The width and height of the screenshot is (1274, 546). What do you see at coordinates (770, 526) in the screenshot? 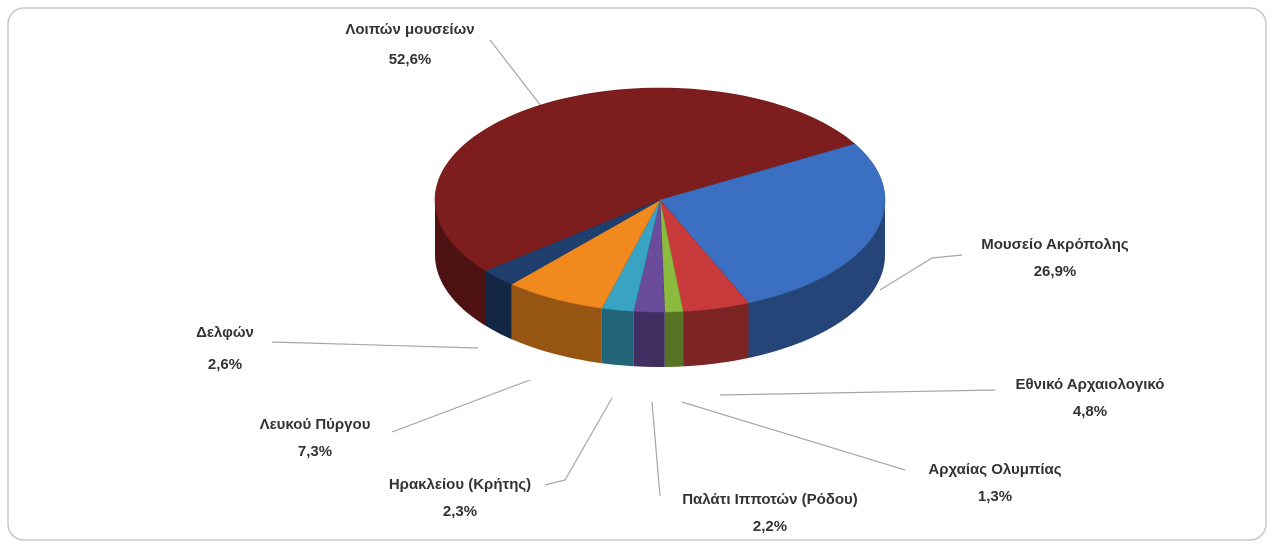
I see `slice-value-label: 2,2%` at bounding box center [770, 526].